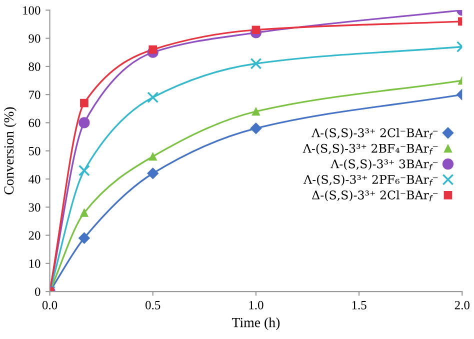 This screenshot has width=474, height=339. Describe the element at coordinates (34, 235) in the screenshot. I see `y-tick-label: 20` at that location.